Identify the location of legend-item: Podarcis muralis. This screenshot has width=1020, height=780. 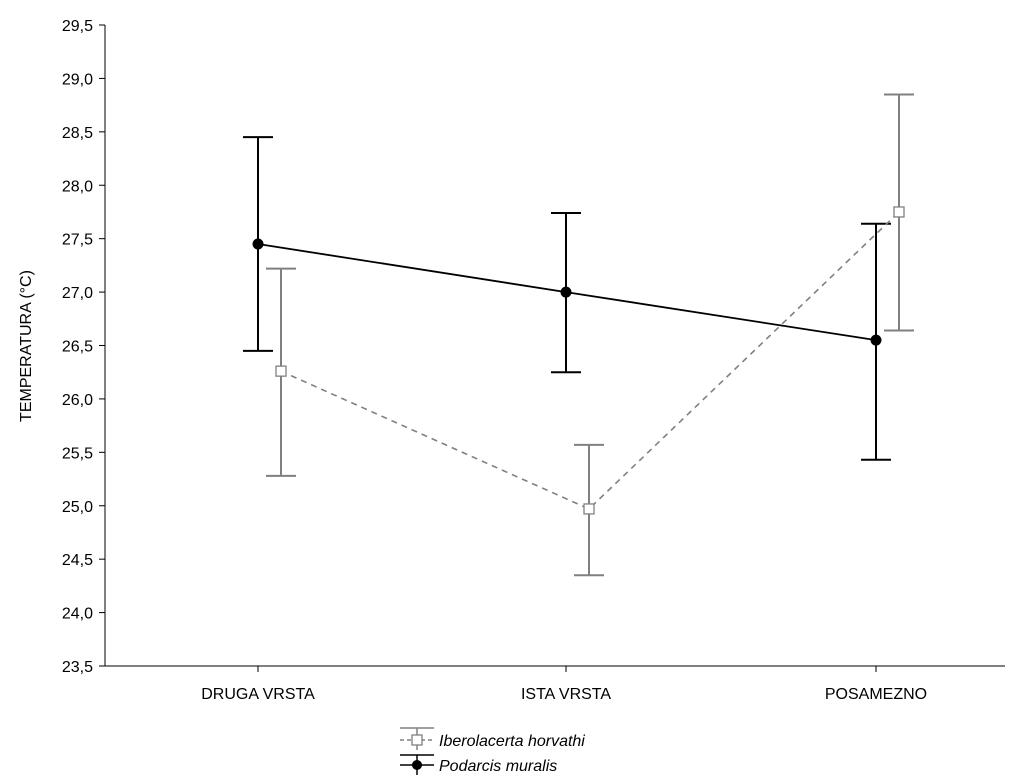
(478, 764).